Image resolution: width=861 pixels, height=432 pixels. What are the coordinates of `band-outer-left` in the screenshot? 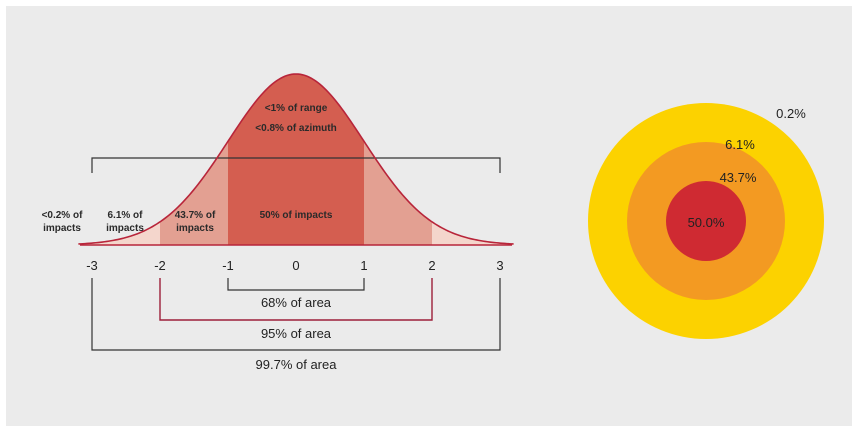 It's located at (119, 233).